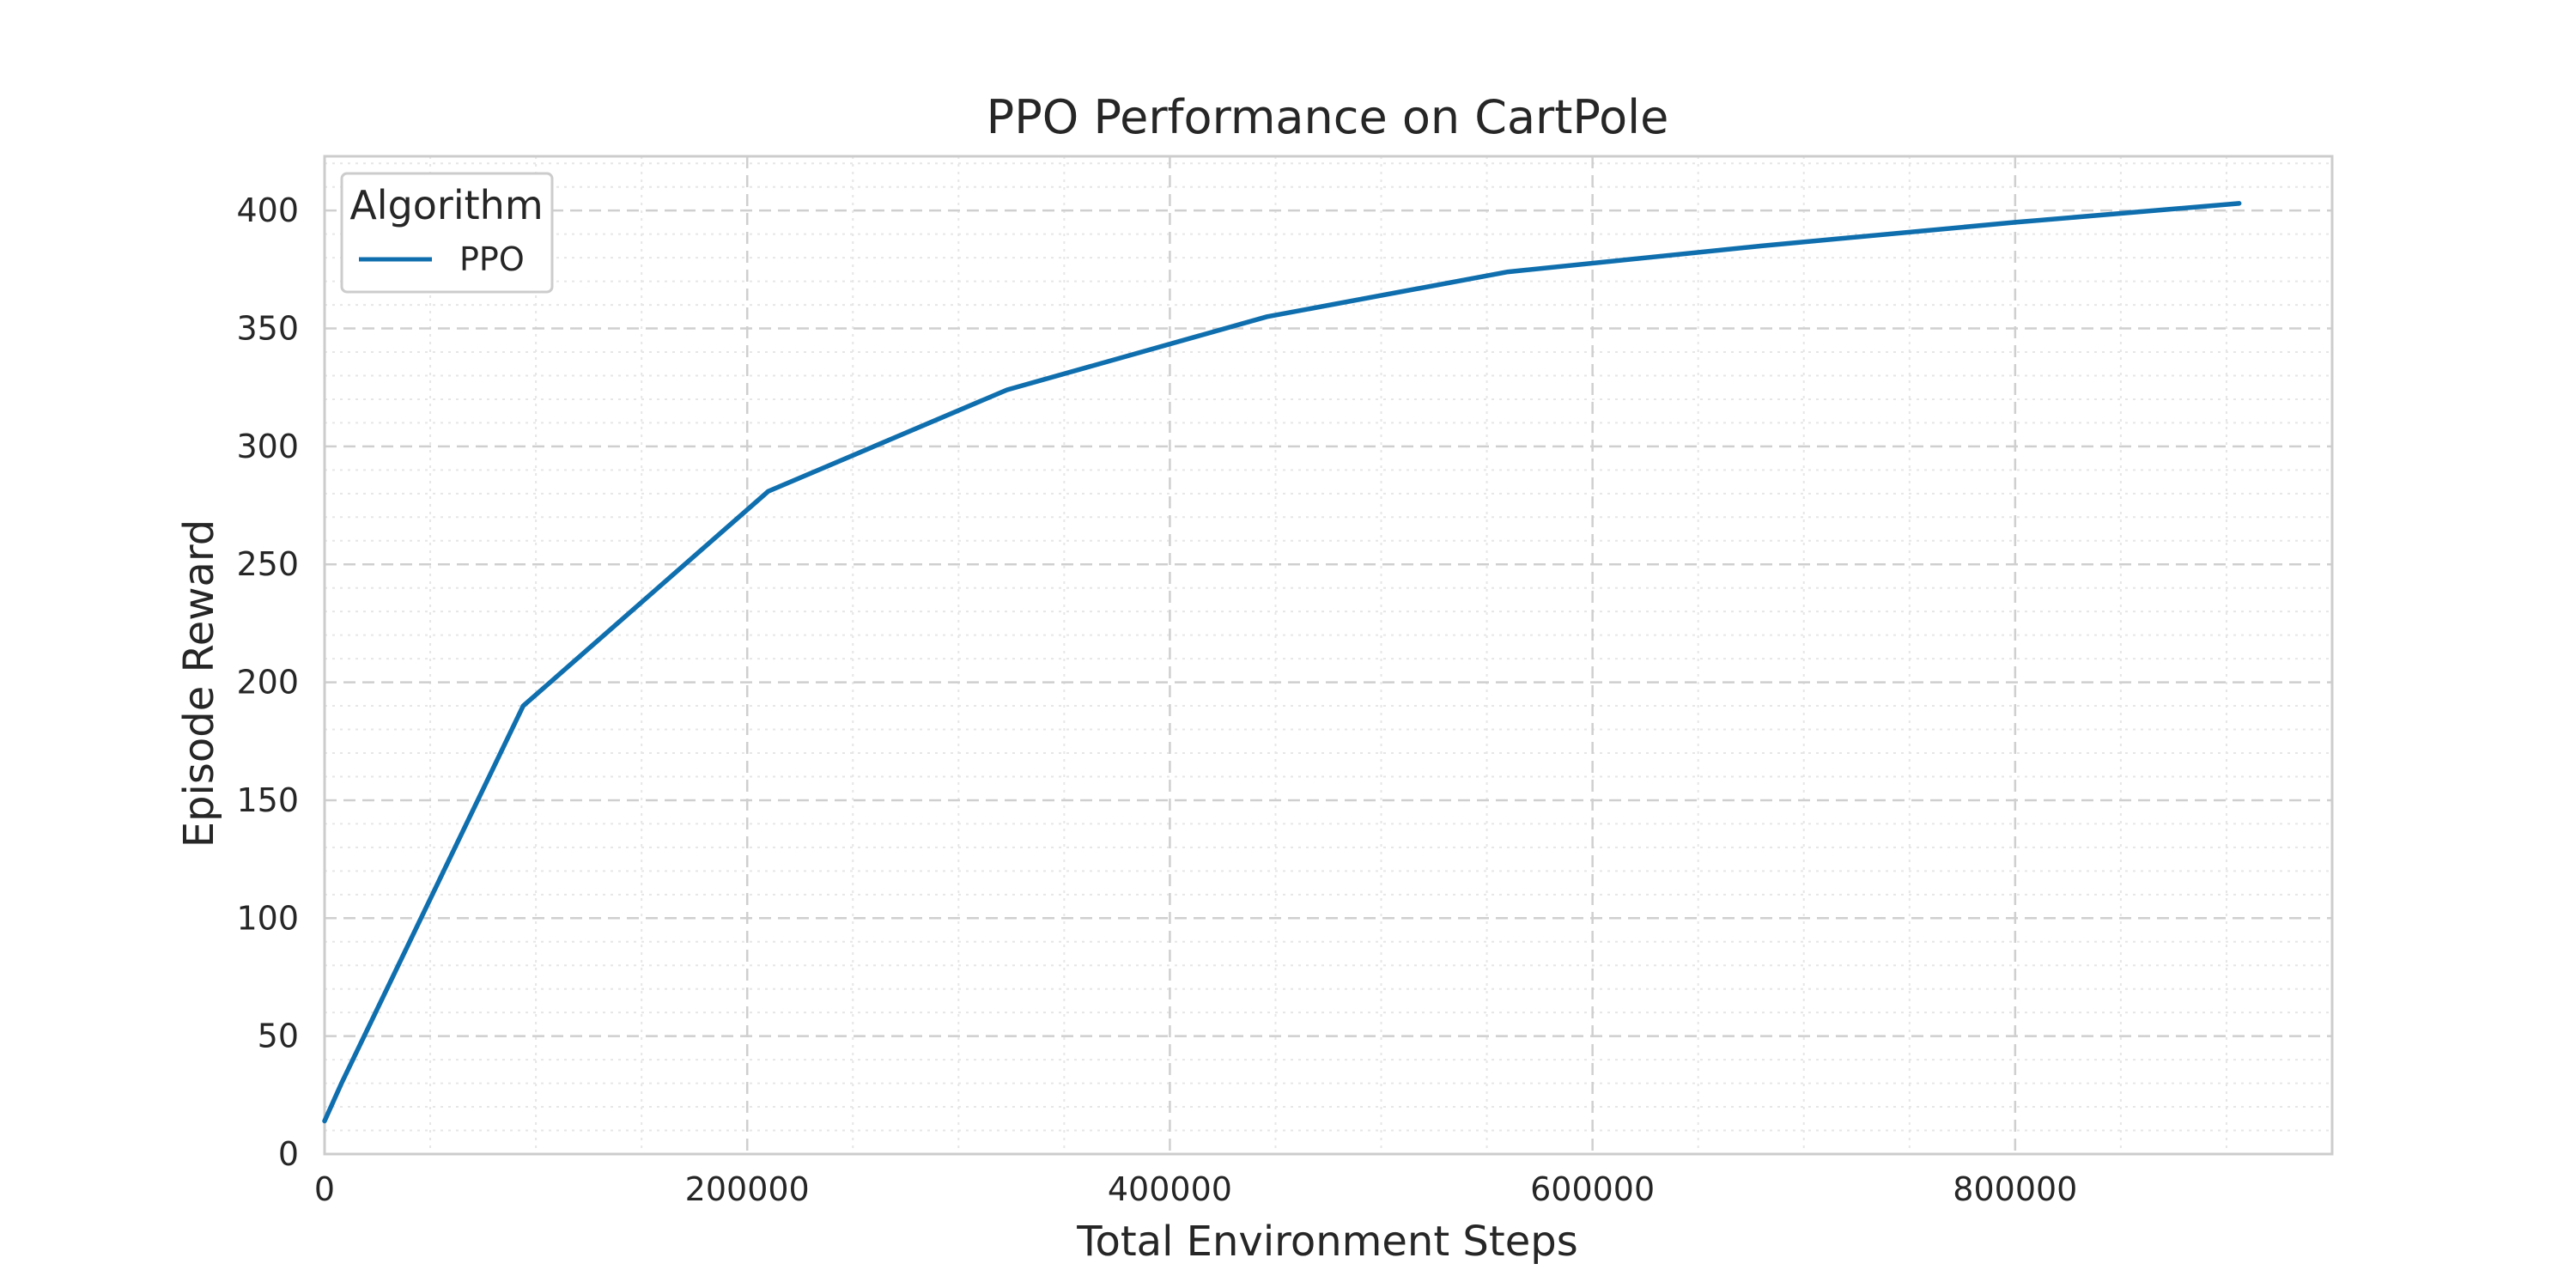 Image resolution: width=2576 pixels, height=1288 pixels. I want to click on x-tick-label: 0, so click(324, 1189).